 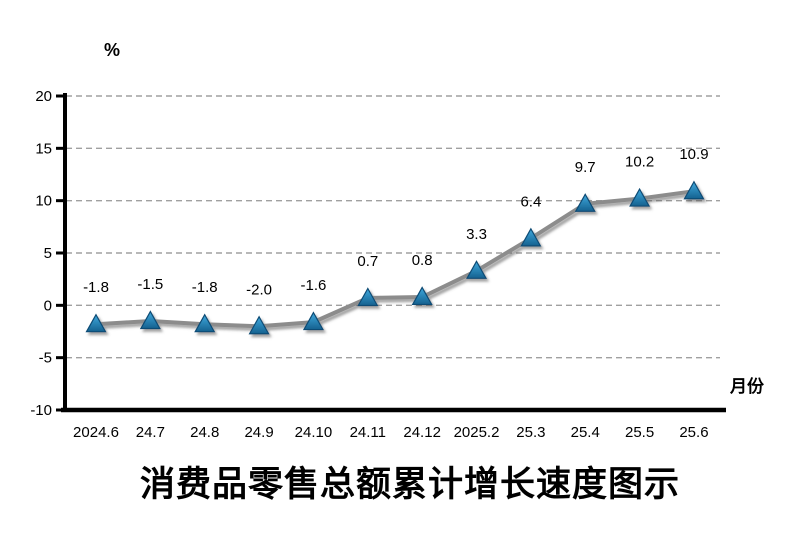 I want to click on chart-title: 消费品零售总额累计增长速度图示, so click(x=409, y=484).